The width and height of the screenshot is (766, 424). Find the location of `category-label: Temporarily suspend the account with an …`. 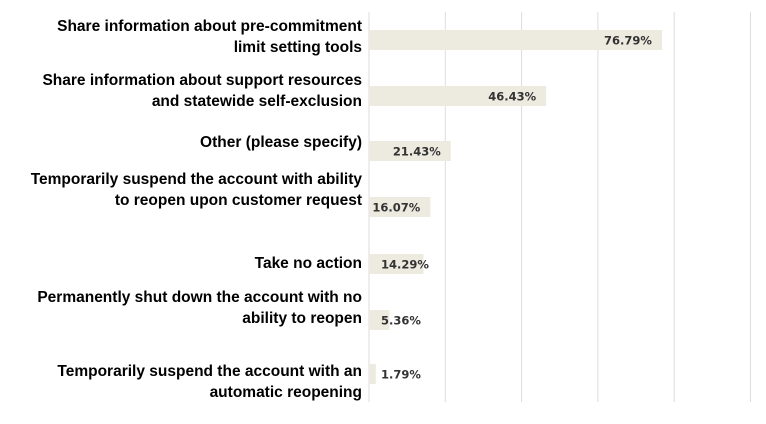

category-label: Temporarily suspend the account with an … is located at coordinates (209, 382).